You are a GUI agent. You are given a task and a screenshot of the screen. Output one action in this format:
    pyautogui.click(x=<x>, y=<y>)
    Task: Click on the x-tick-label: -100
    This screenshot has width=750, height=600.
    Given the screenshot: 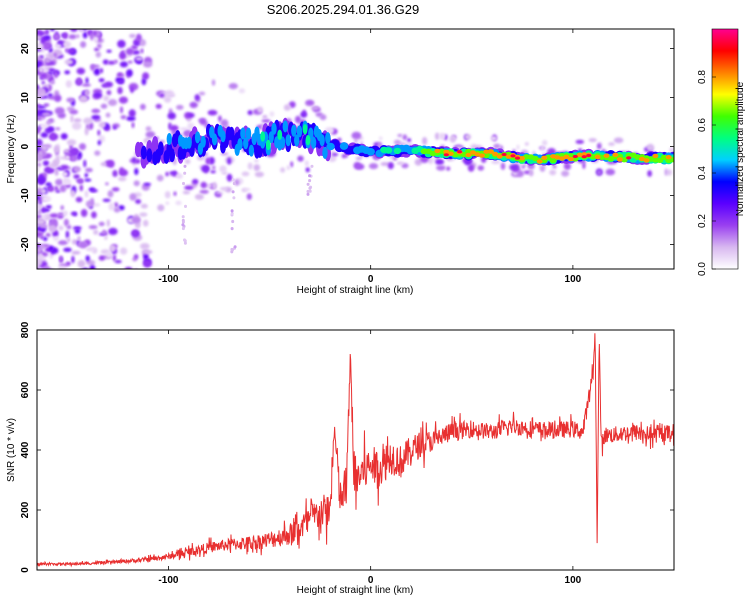 What is the action you would take?
    pyautogui.click(x=168, y=580)
    